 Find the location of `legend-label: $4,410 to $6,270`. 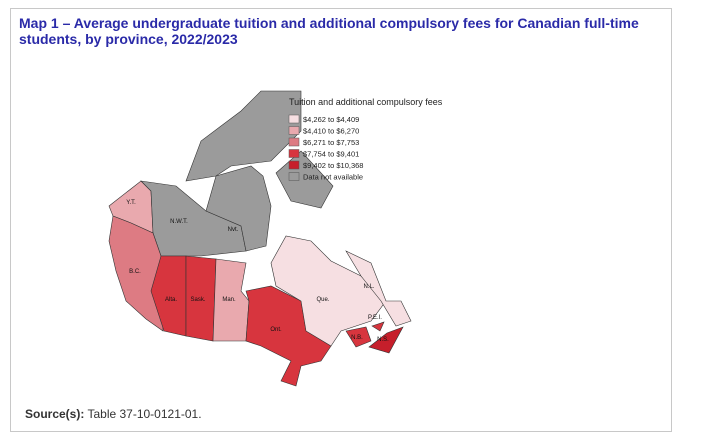

legend-label: $4,410 to $6,270 is located at coordinates (331, 131).